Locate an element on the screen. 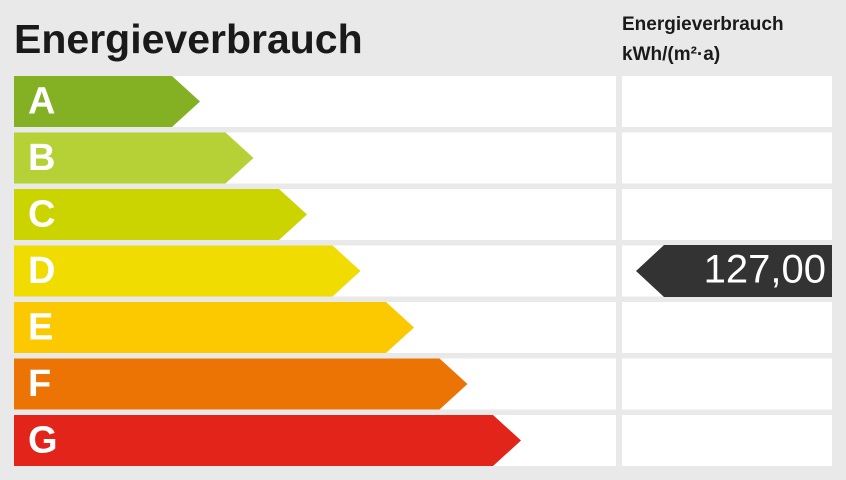 This screenshot has height=480, width=846. class-label: C is located at coordinates (41, 215).